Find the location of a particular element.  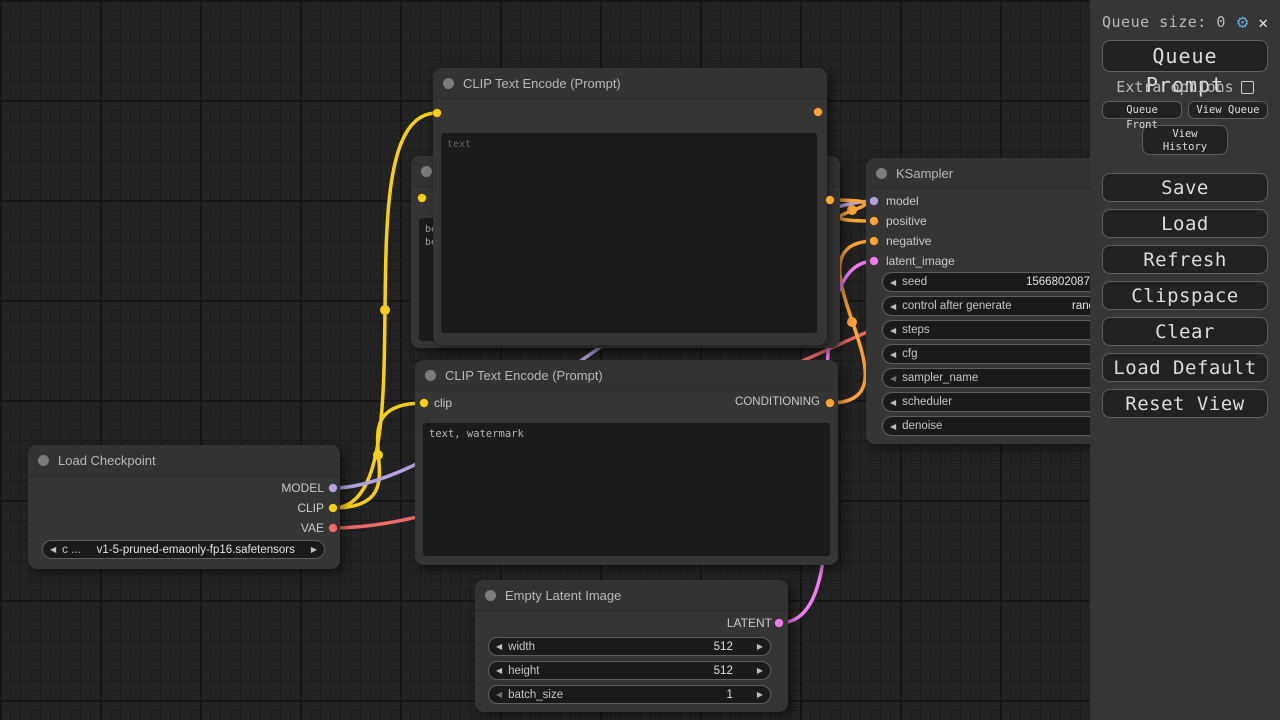

wire-center-dots is located at coordinates (615, 332).